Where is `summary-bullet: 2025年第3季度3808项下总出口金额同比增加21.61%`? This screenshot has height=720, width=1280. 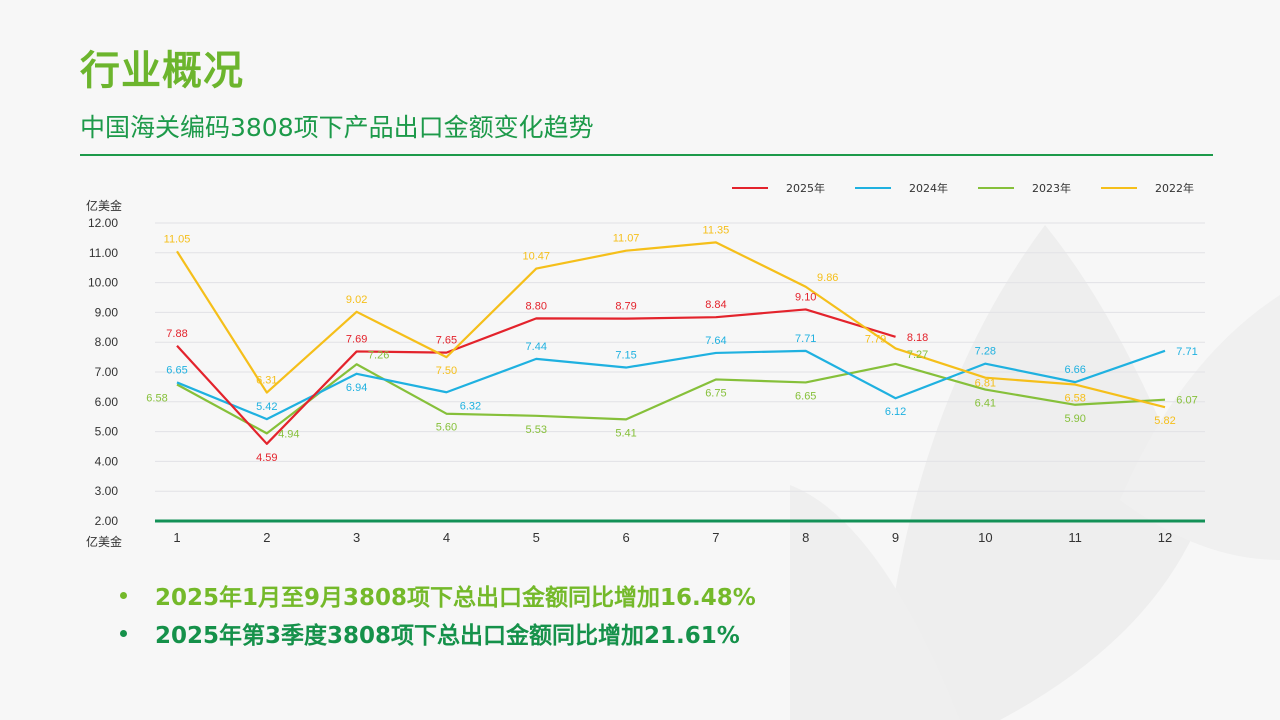 summary-bullet: 2025年第3季度3808项下总出口金额同比增加21.61% is located at coordinates (438, 633).